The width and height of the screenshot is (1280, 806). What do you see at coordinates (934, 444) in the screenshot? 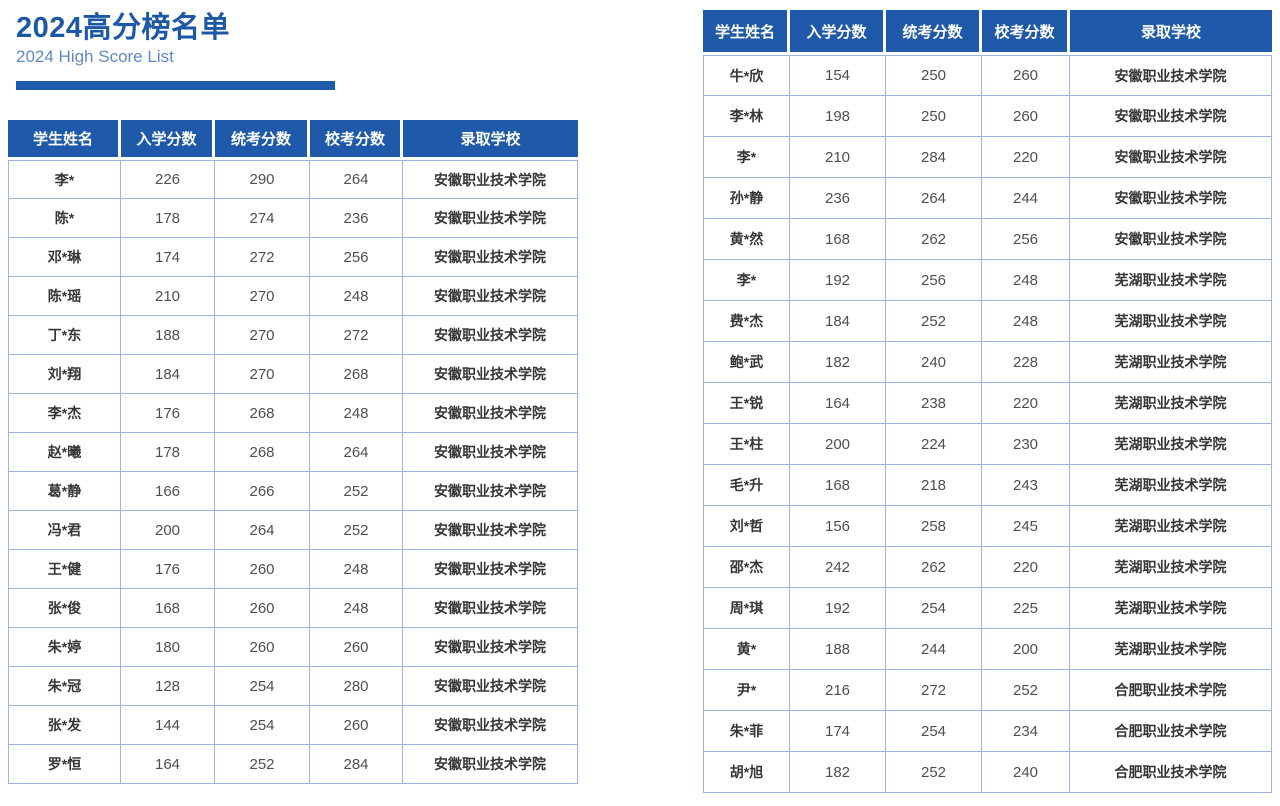
I see `unified-exam-score-cell: 224` at bounding box center [934, 444].